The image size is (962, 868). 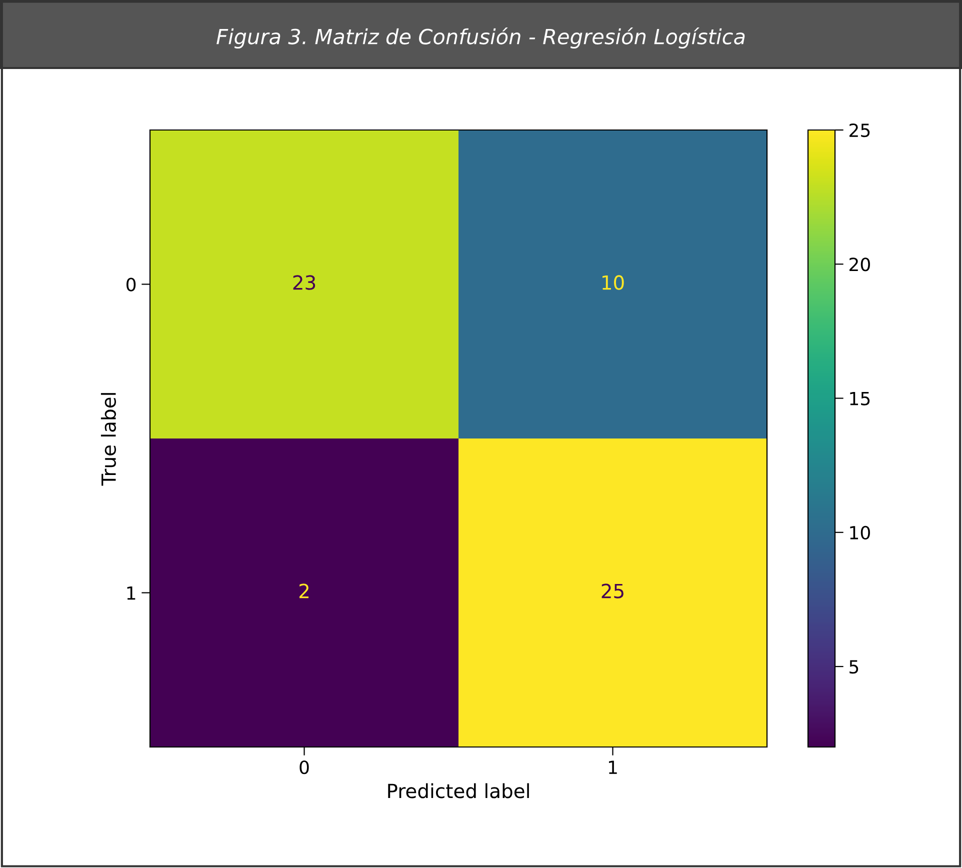 What do you see at coordinates (860, 399) in the screenshot?
I see `color-bar-label: 15` at bounding box center [860, 399].